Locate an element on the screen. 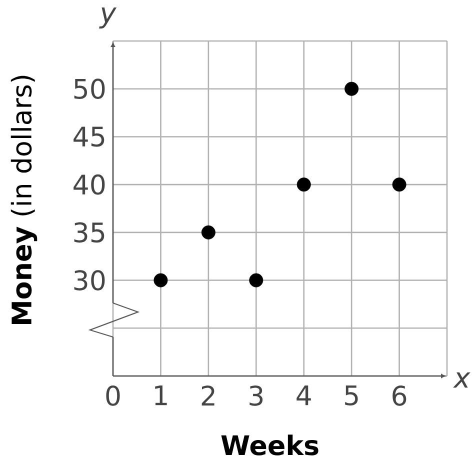  x-tick-label: 5 is located at coordinates (351, 396).